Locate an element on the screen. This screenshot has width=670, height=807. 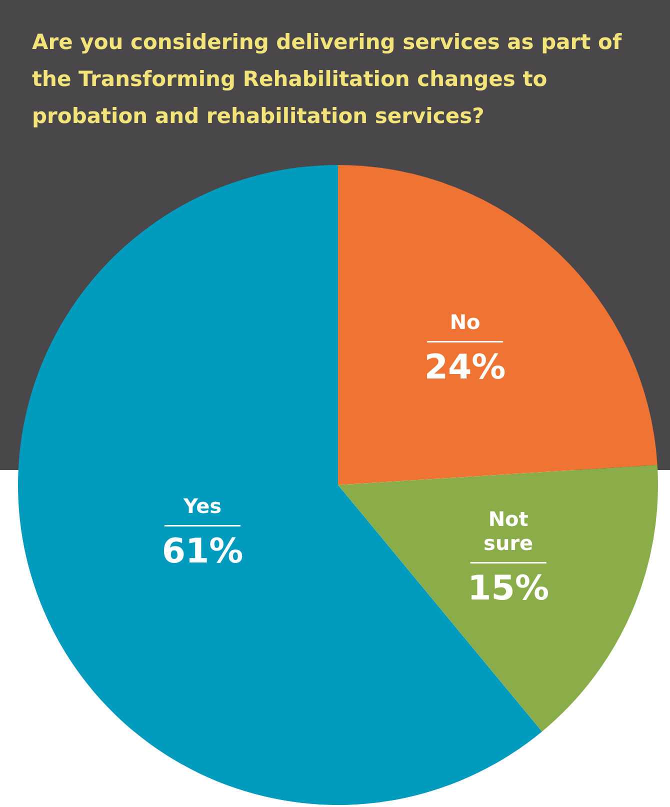
slice-label: Not sure is located at coordinates (509, 530).